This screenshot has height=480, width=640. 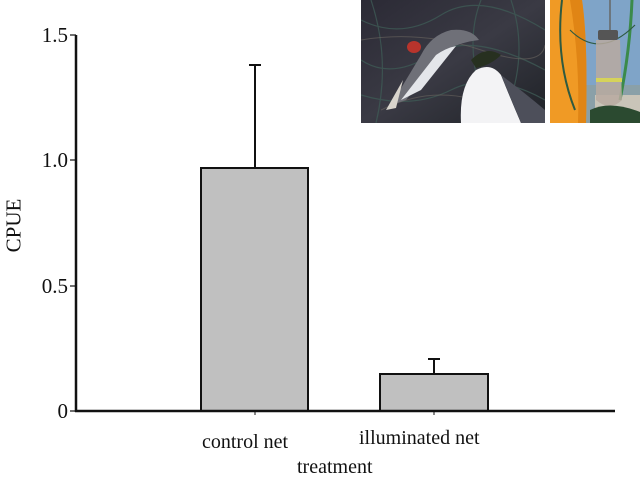 What do you see at coordinates (335, 467) in the screenshot?
I see `x-axis-title: treatment` at bounding box center [335, 467].